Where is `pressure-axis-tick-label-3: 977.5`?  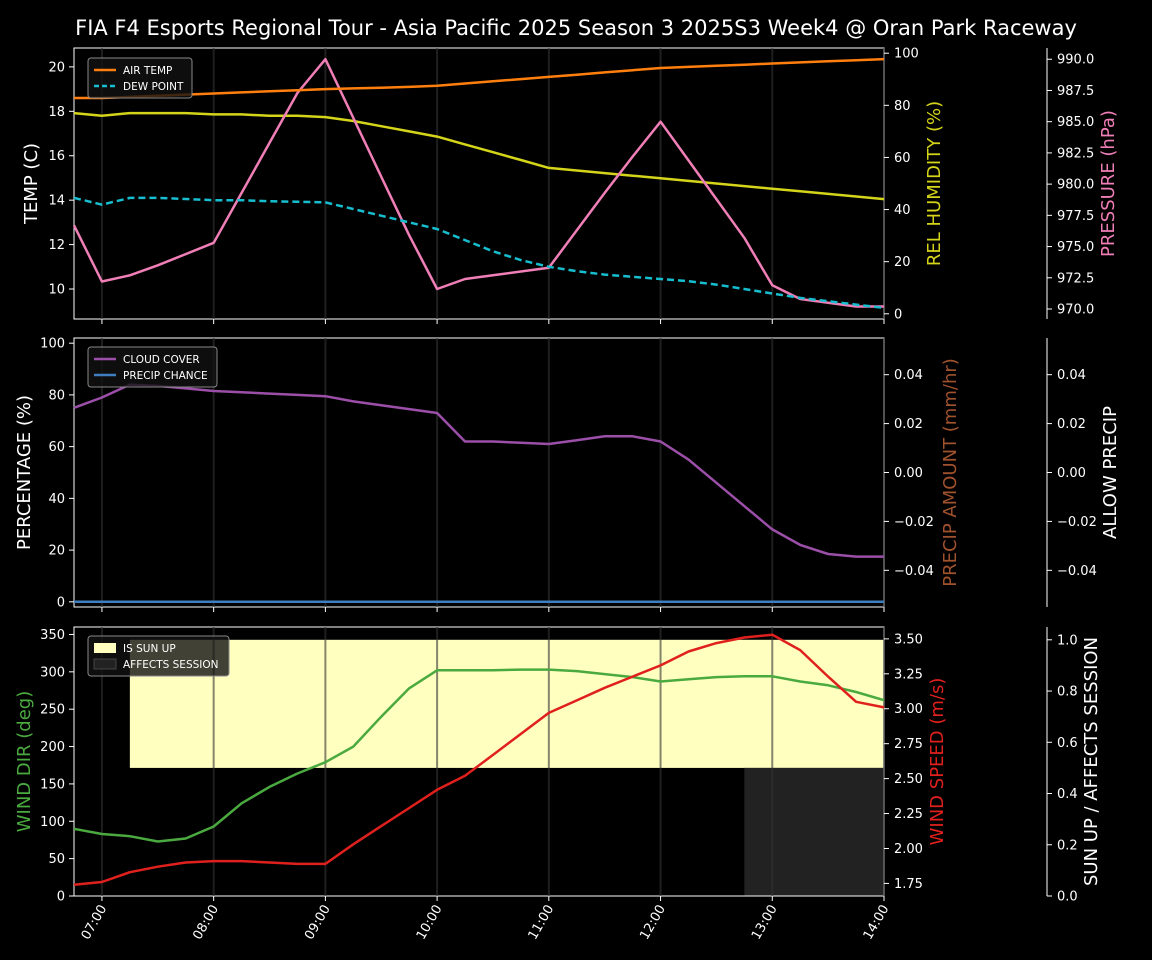 pressure-axis-tick-label-3: 977.5 is located at coordinates (1075, 216).